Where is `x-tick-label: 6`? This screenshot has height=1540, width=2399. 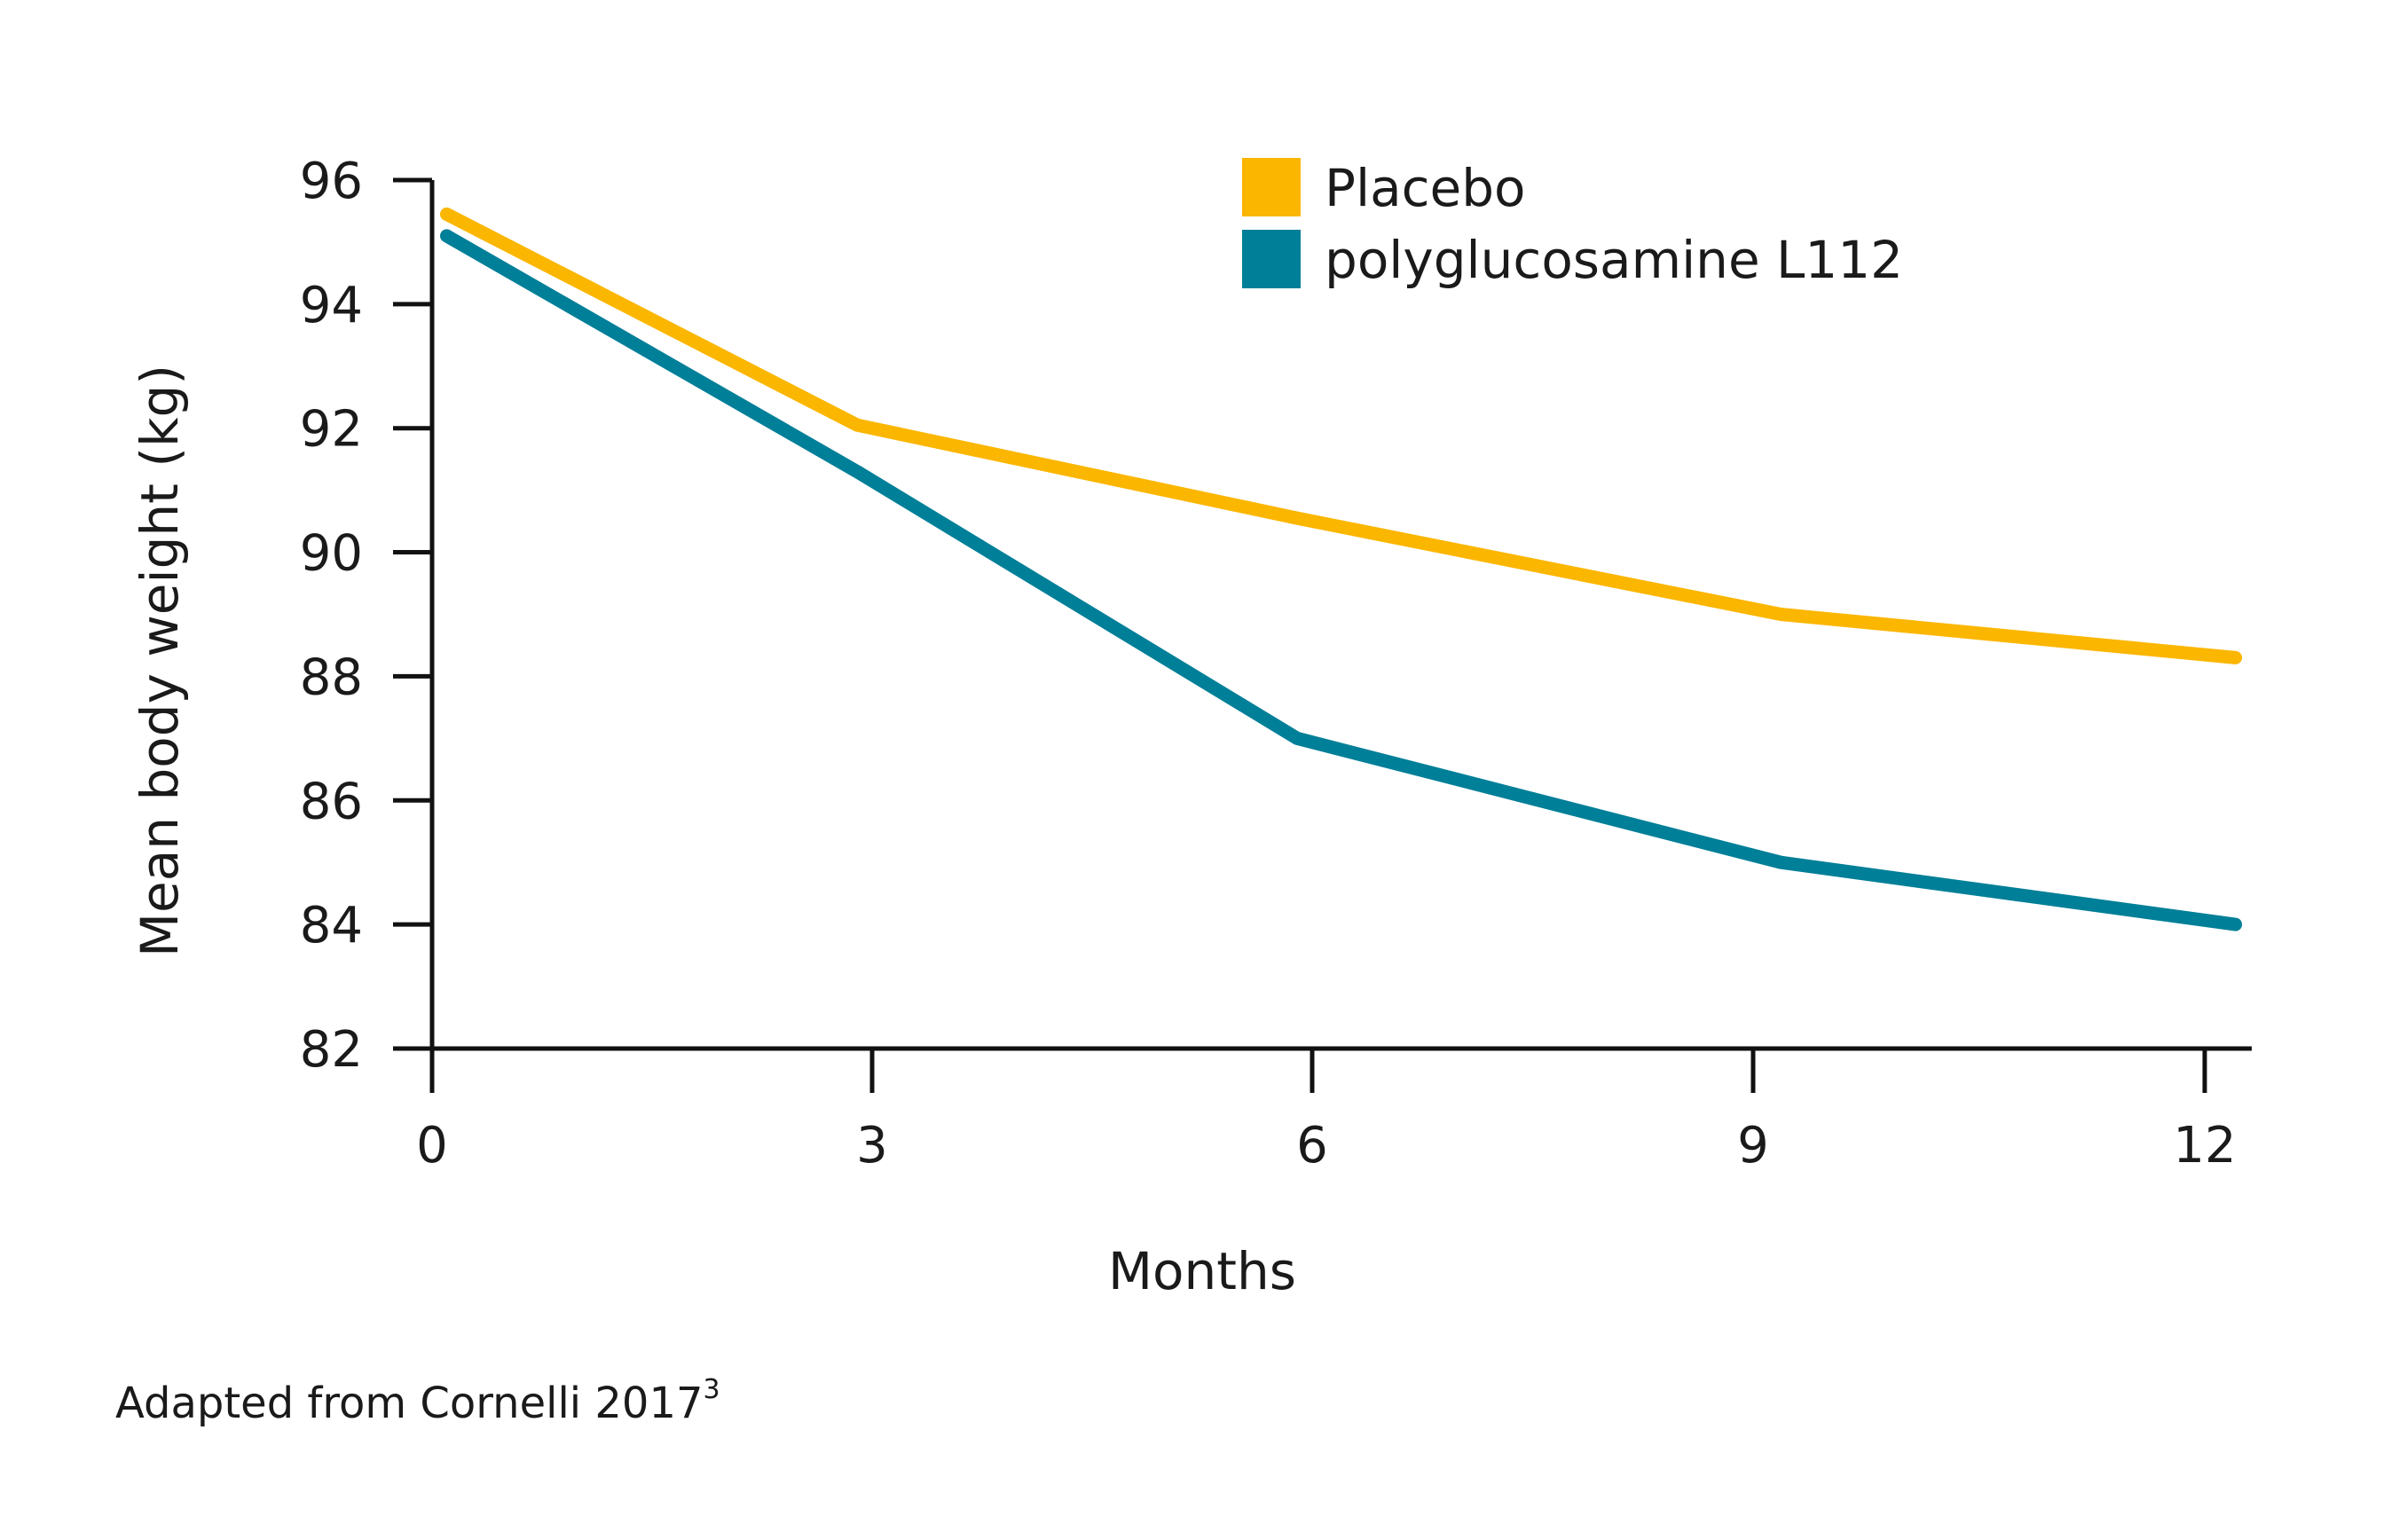 x-tick-label: 6 is located at coordinates (1312, 1146).